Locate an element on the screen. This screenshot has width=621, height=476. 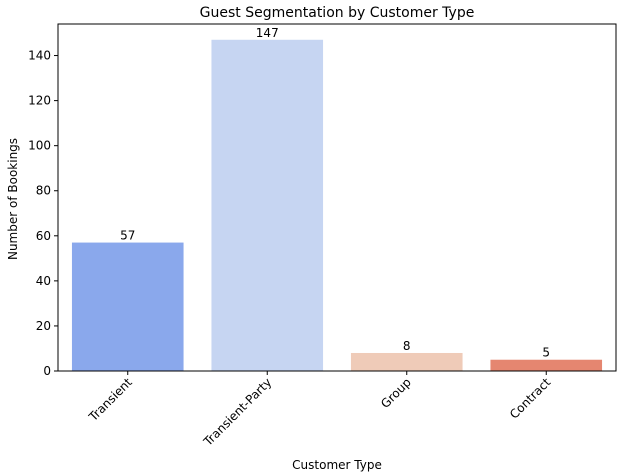
bar-contract is located at coordinates (546, 365).